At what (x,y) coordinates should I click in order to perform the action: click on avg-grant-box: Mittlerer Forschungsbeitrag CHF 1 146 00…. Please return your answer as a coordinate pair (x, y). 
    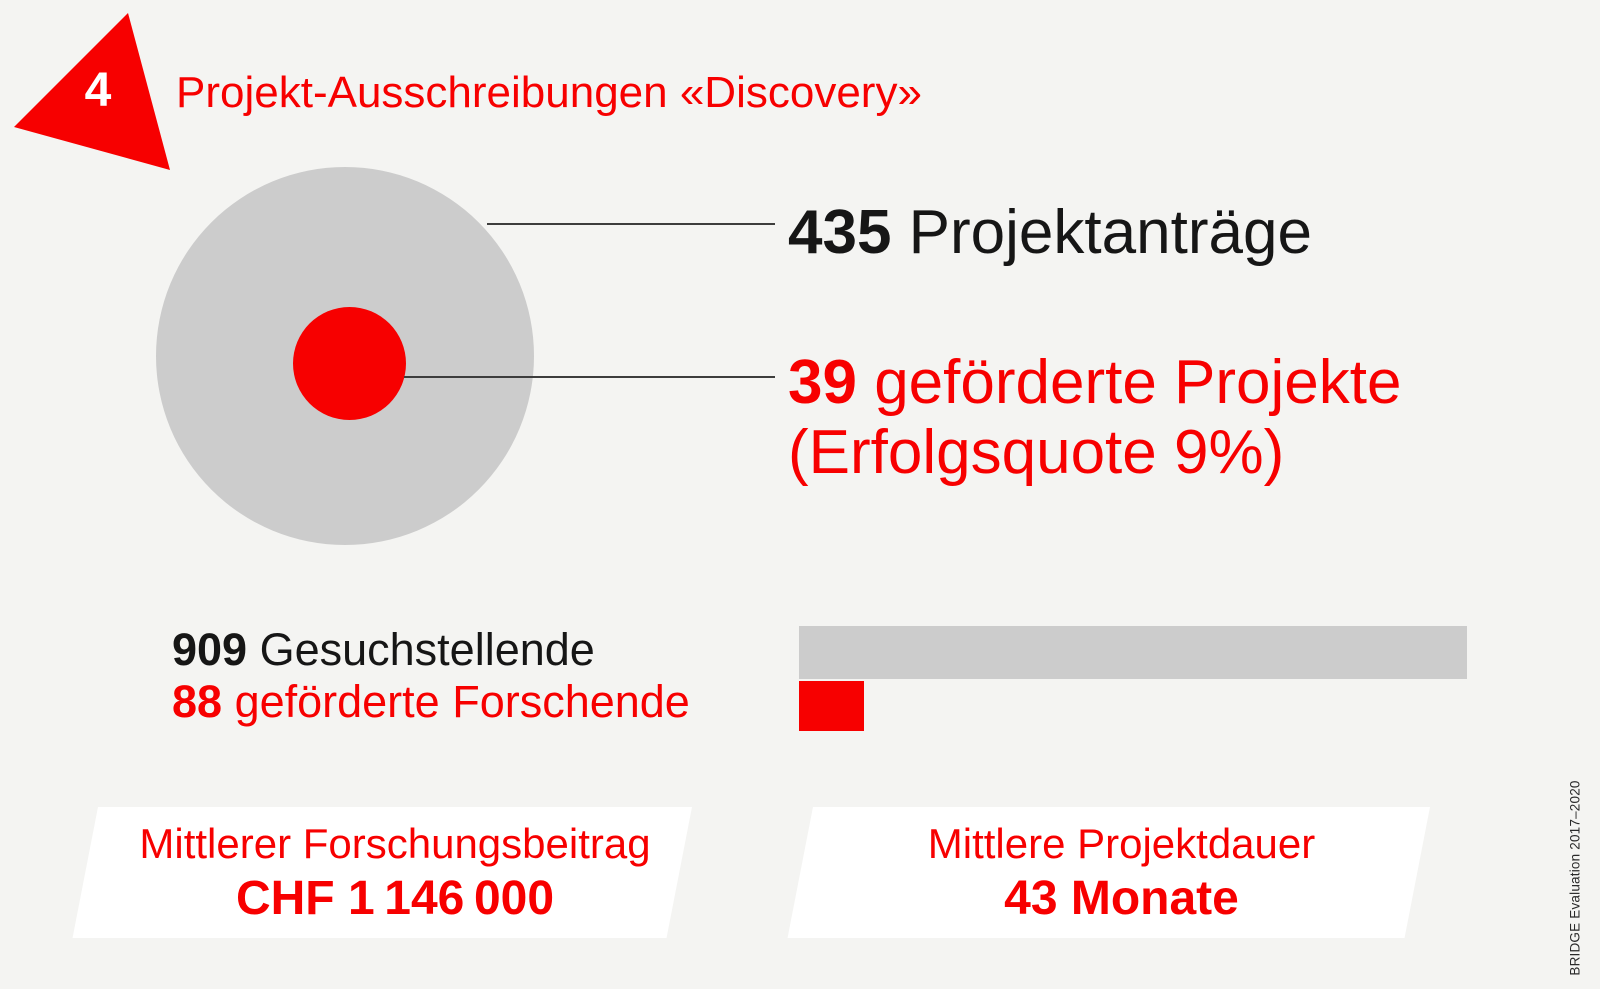
    Looking at the image, I should click on (382, 872).